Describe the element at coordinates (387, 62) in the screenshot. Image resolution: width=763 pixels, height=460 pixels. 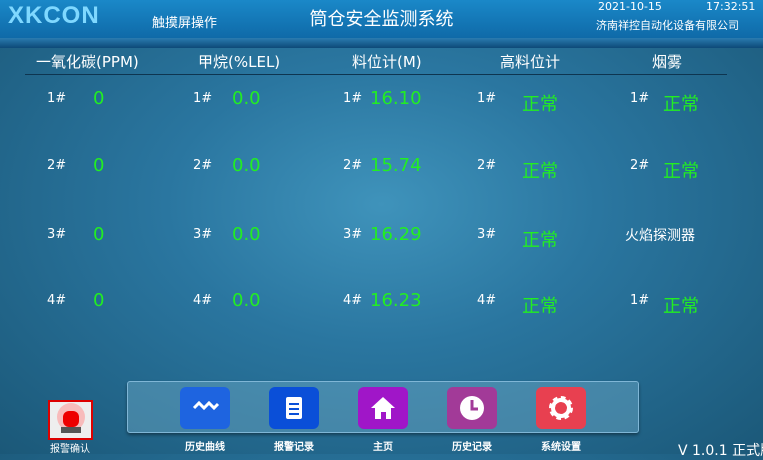
I see `column-header-level: 料位计(M)` at that location.